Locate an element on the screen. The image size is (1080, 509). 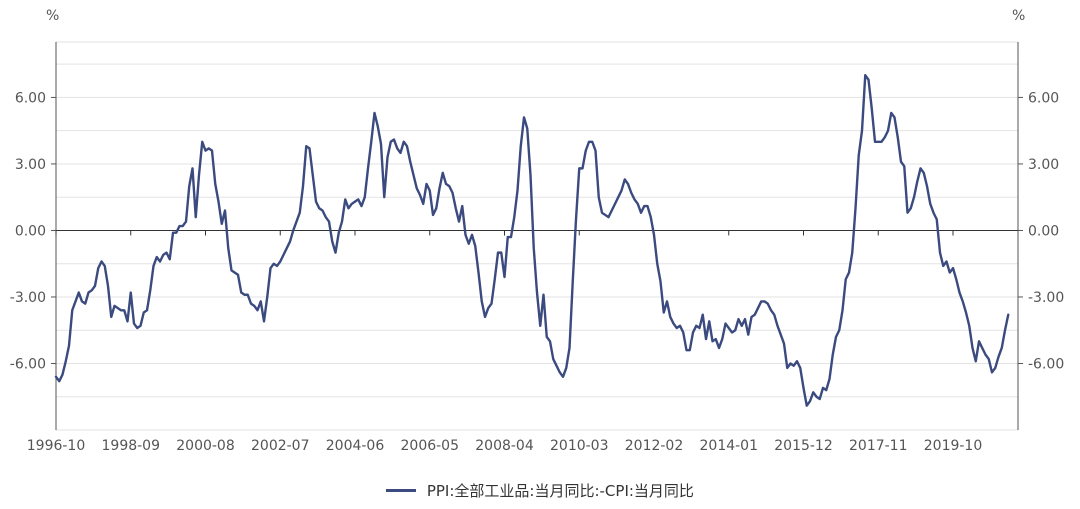
y-axis-left: -6.00 -3.00 0.00 3.00 6.00 is located at coordinates (33, 231).